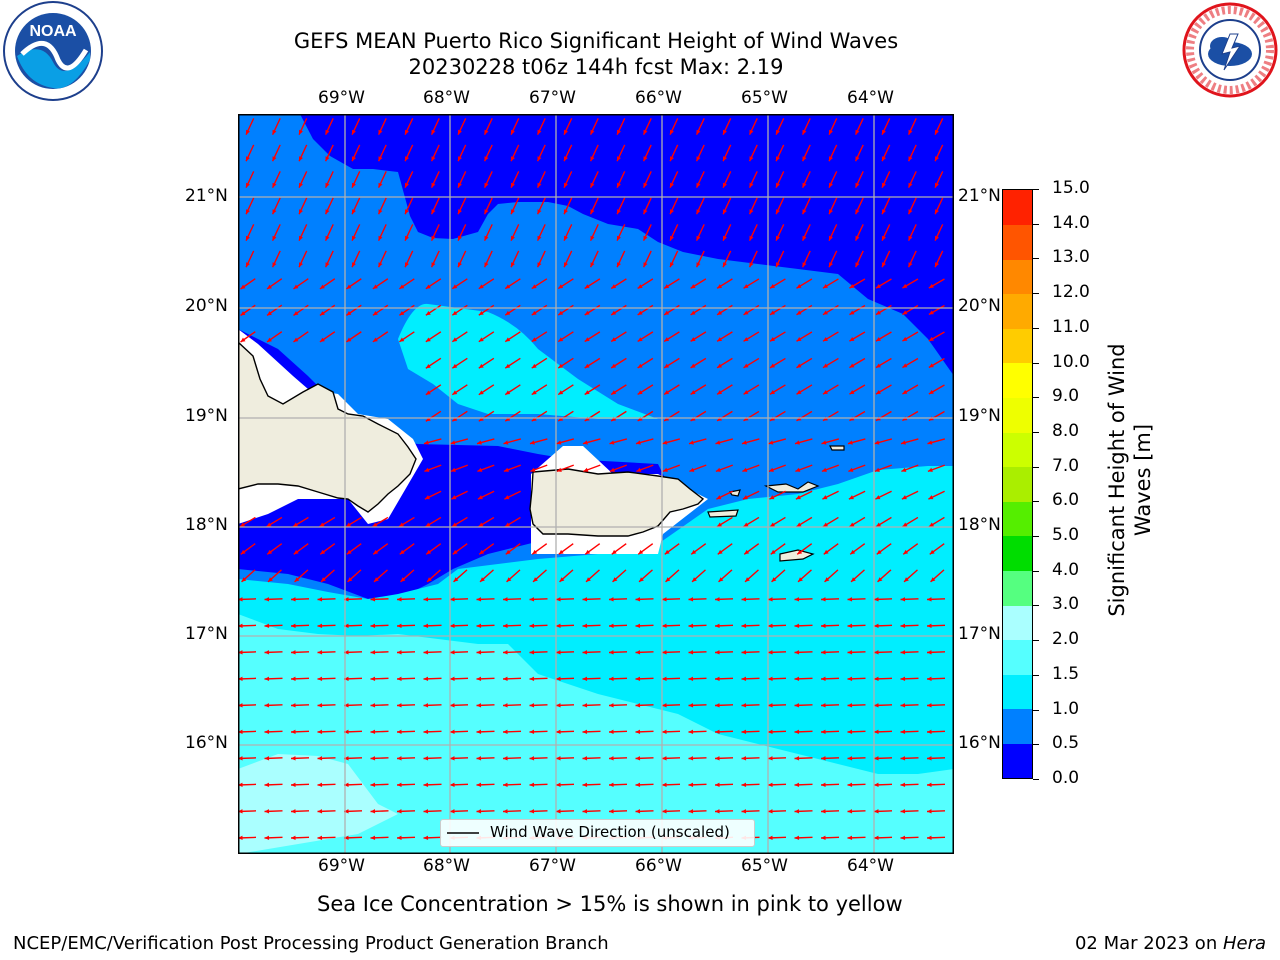 The width and height of the screenshot is (1280, 960). What do you see at coordinates (446, 866) in the screenshot?
I see `lon-label-bottom: 68°W` at bounding box center [446, 866].